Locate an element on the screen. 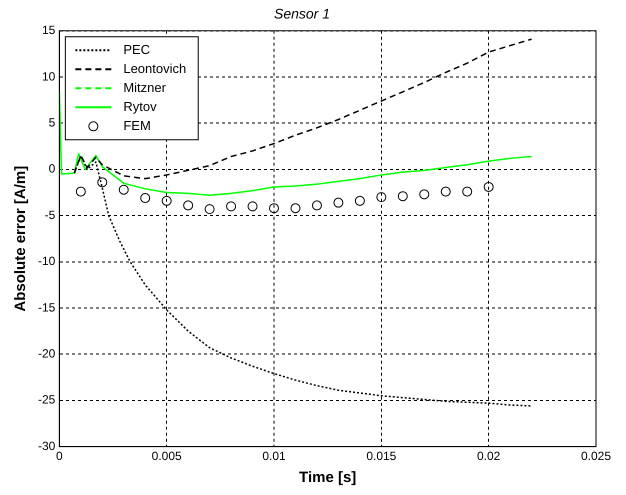  x-tick-label: 0.015 is located at coordinates (381, 456).